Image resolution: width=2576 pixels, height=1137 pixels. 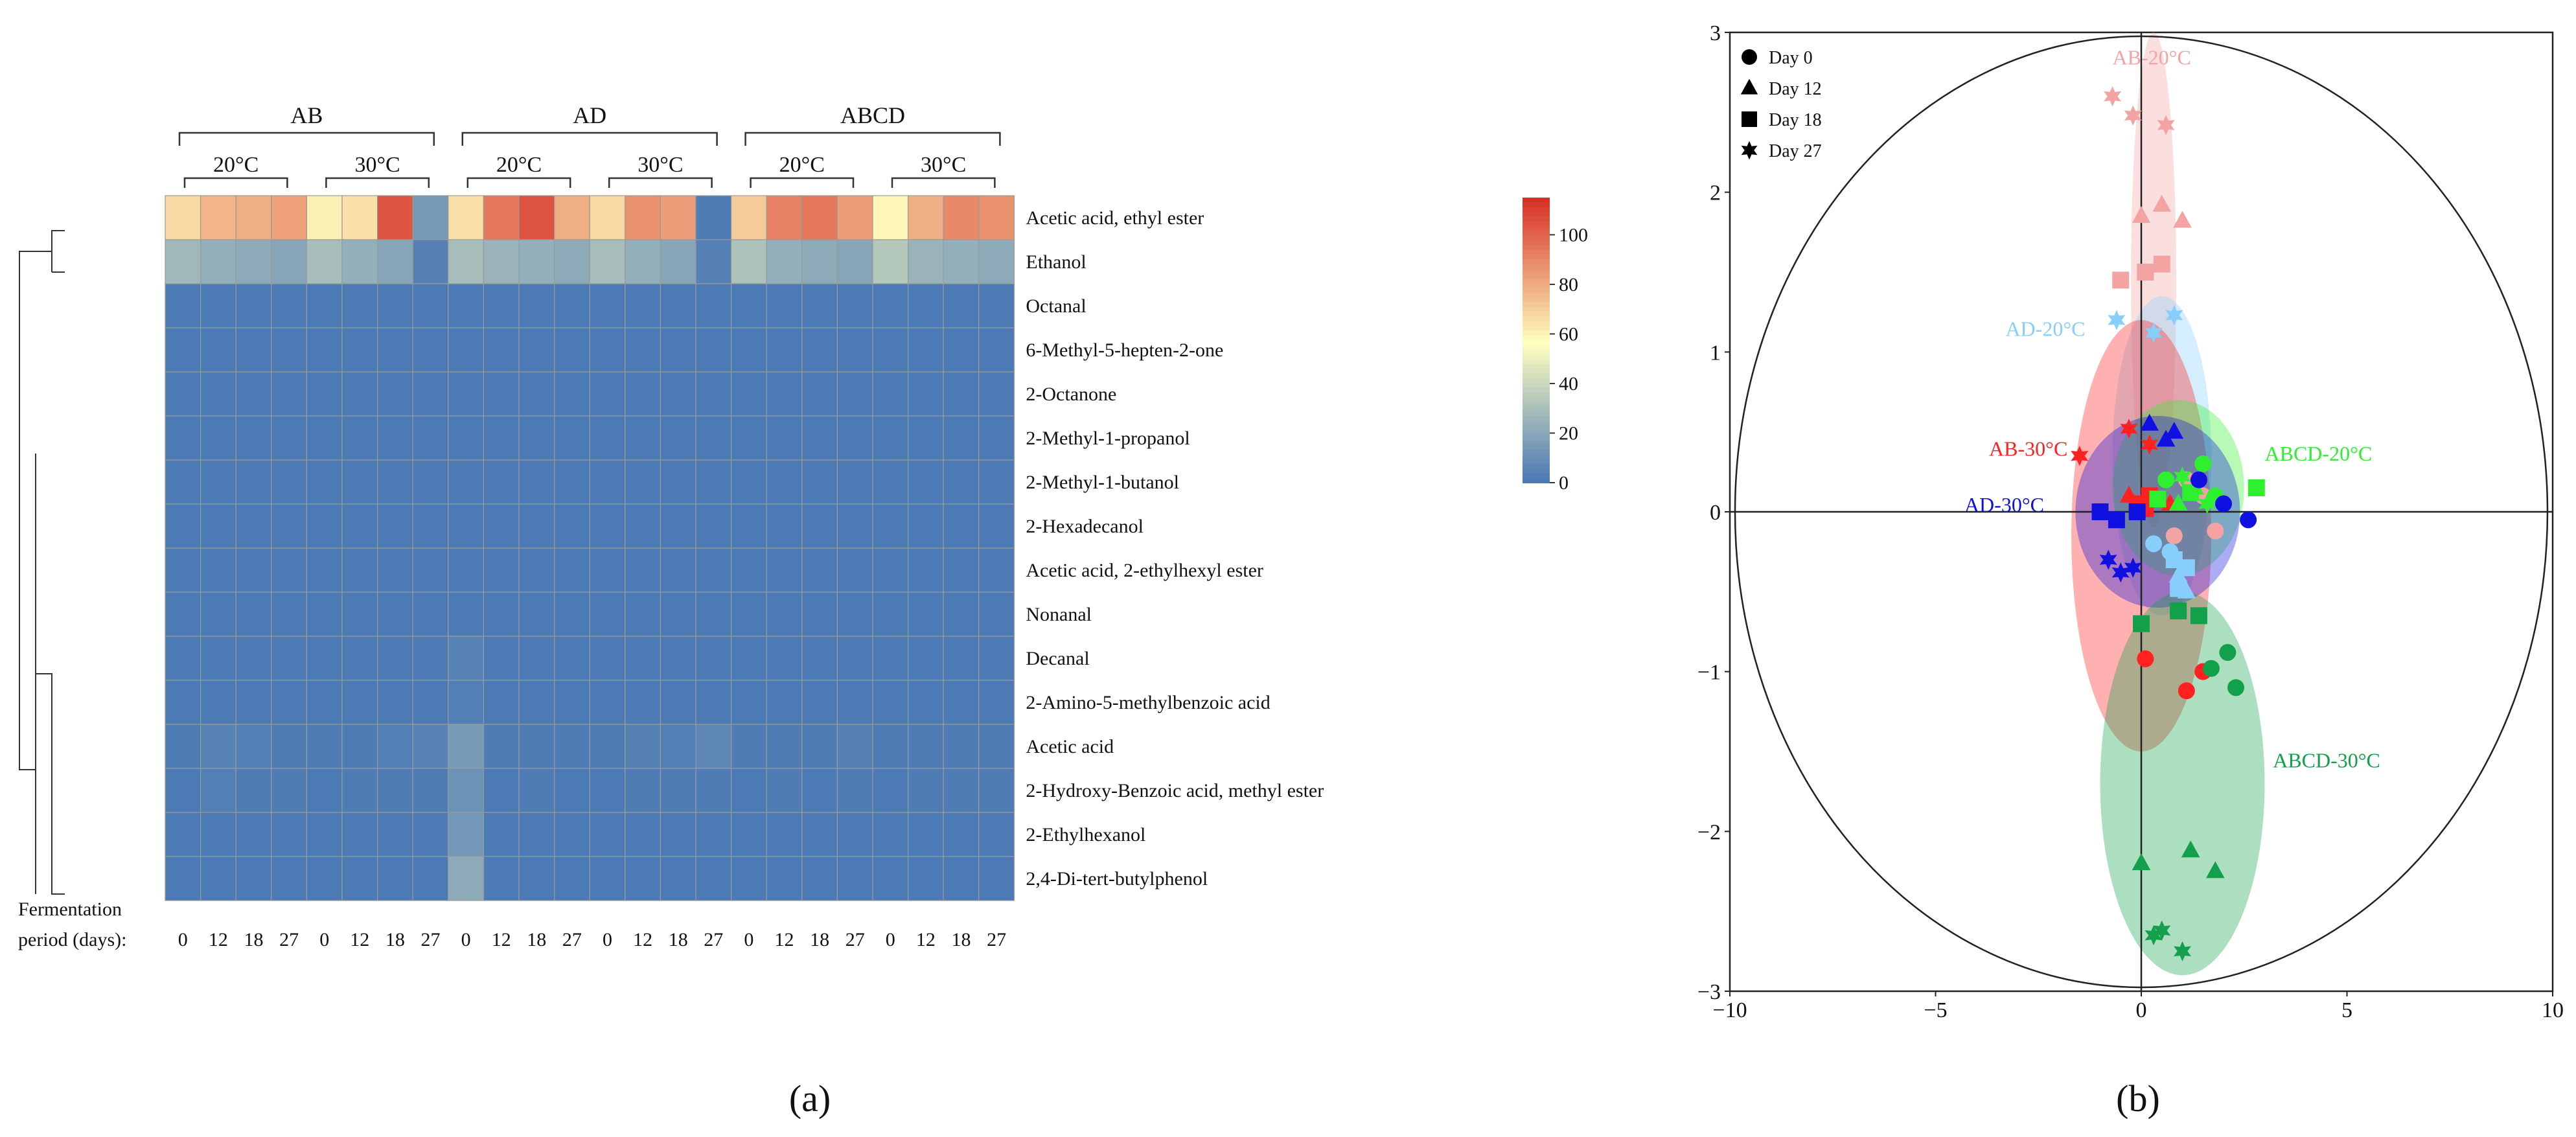 What do you see at coordinates (254, 939) in the screenshot?
I see `column-label: 18` at bounding box center [254, 939].